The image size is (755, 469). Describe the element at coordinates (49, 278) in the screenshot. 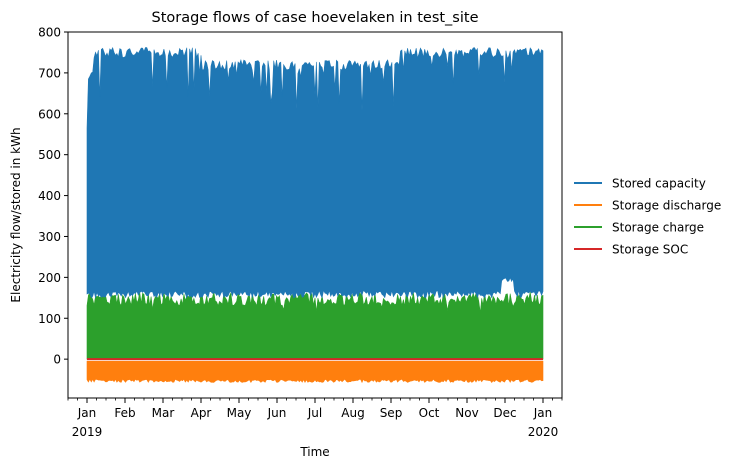

I see `y-tick-label: 200` at that location.